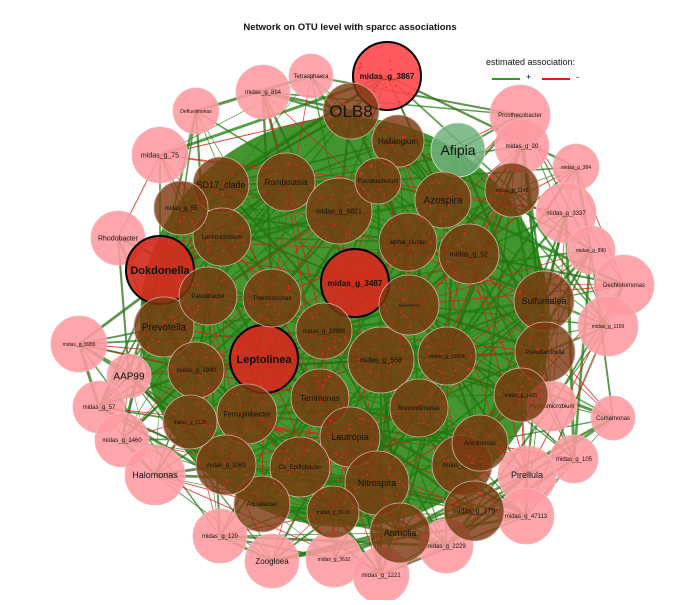 This screenshot has width=700, height=605. I want to click on node-label: midas_g_179, so click(474, 511).